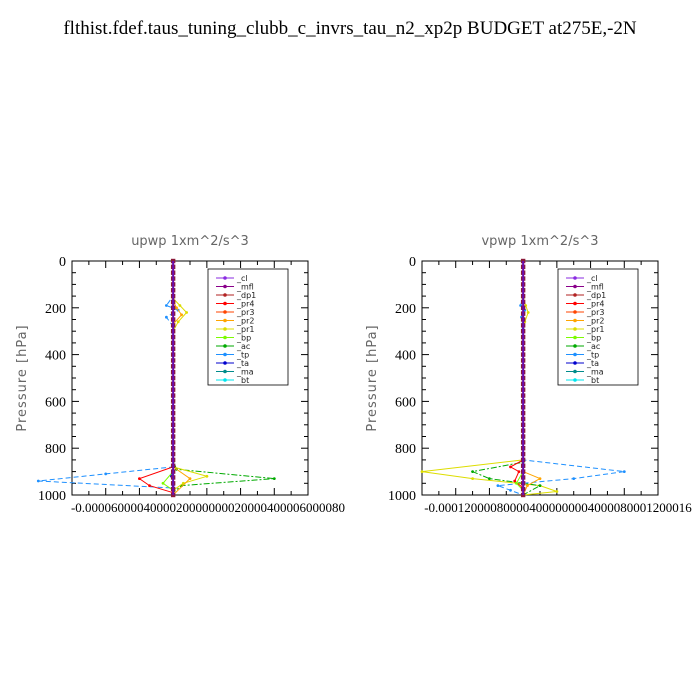  Describe the element at coordinates (592, 380) in the screenshot. I see `legend-label-bt: _bt` at that location.